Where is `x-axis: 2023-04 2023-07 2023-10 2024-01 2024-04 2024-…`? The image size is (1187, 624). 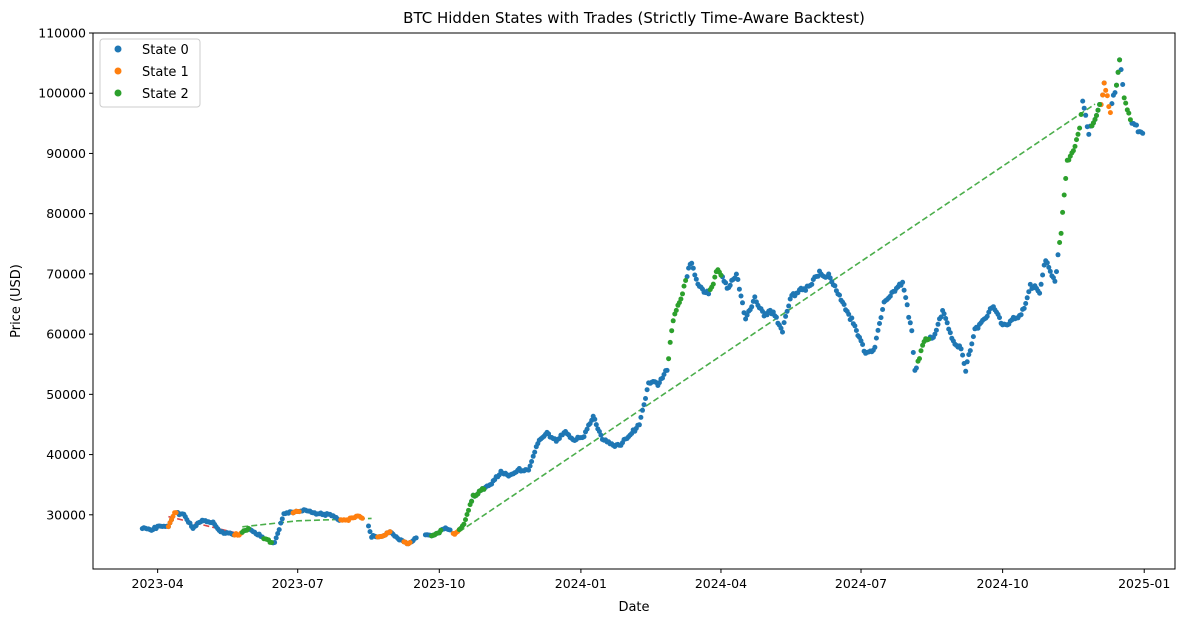
x-axis: 2023-04 2023-07 2023-10 2024-01 2024-04 2024-… is located at coordinates (651, 580).